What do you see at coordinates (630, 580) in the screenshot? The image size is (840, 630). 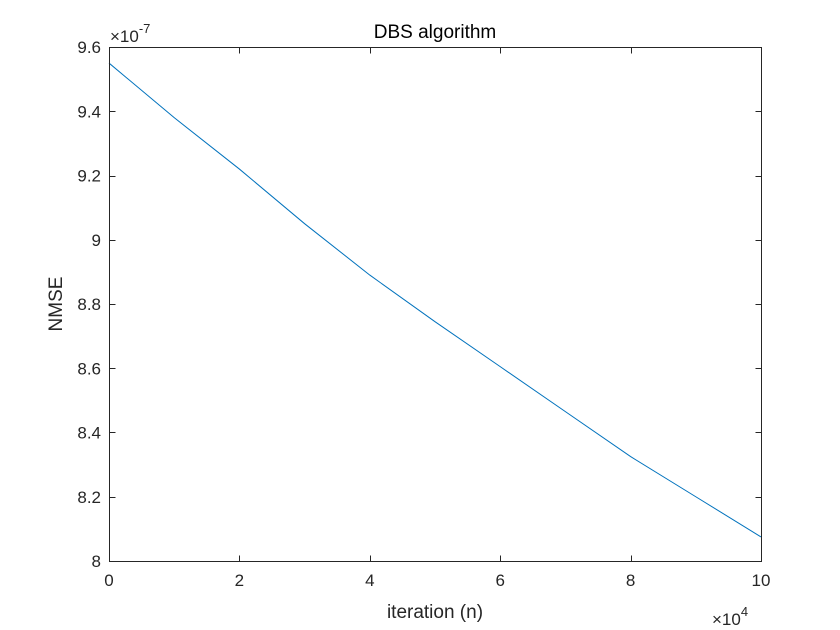 I see `x-tick-label: 8` at bounding box center [630, 580].